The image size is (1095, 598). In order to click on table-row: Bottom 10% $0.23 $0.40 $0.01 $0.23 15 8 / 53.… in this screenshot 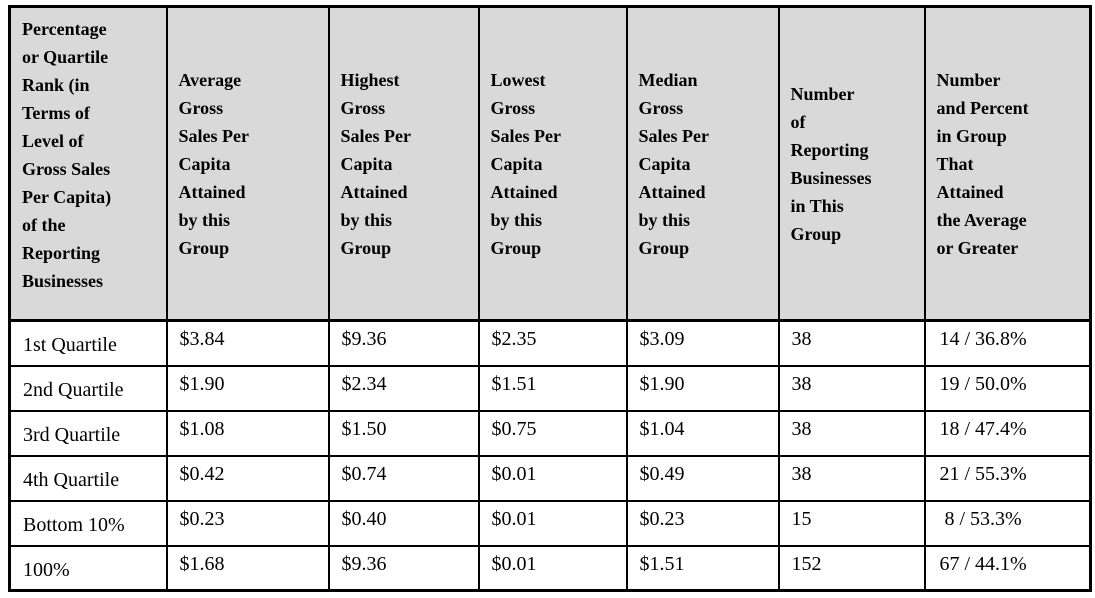, I will do `click(550, 523)`.